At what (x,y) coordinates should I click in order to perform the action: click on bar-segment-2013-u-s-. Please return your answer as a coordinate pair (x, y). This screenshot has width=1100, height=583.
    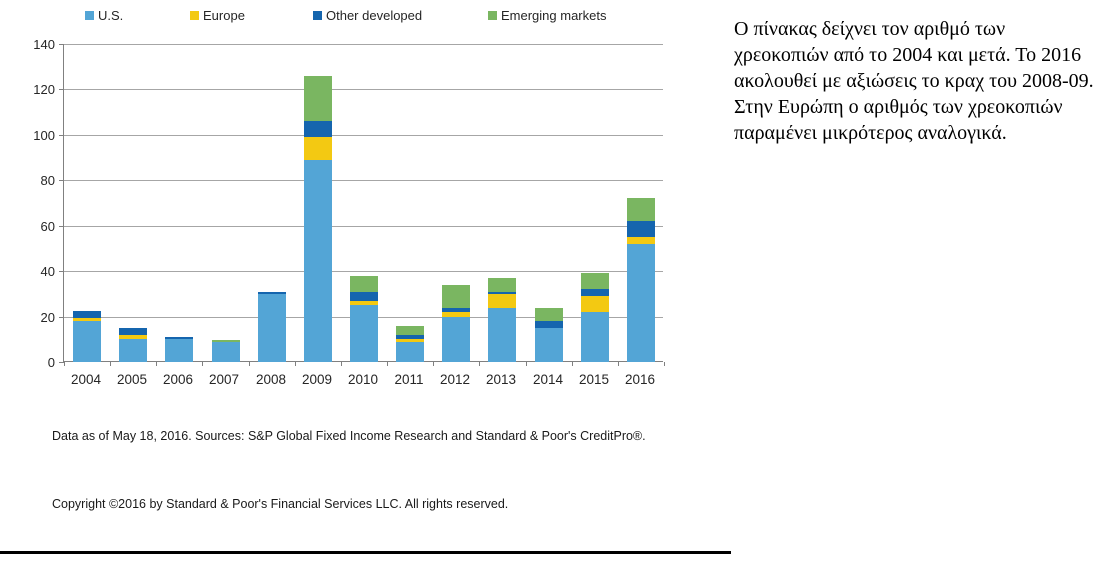
    Looking at the image, I should click on (502, 334).